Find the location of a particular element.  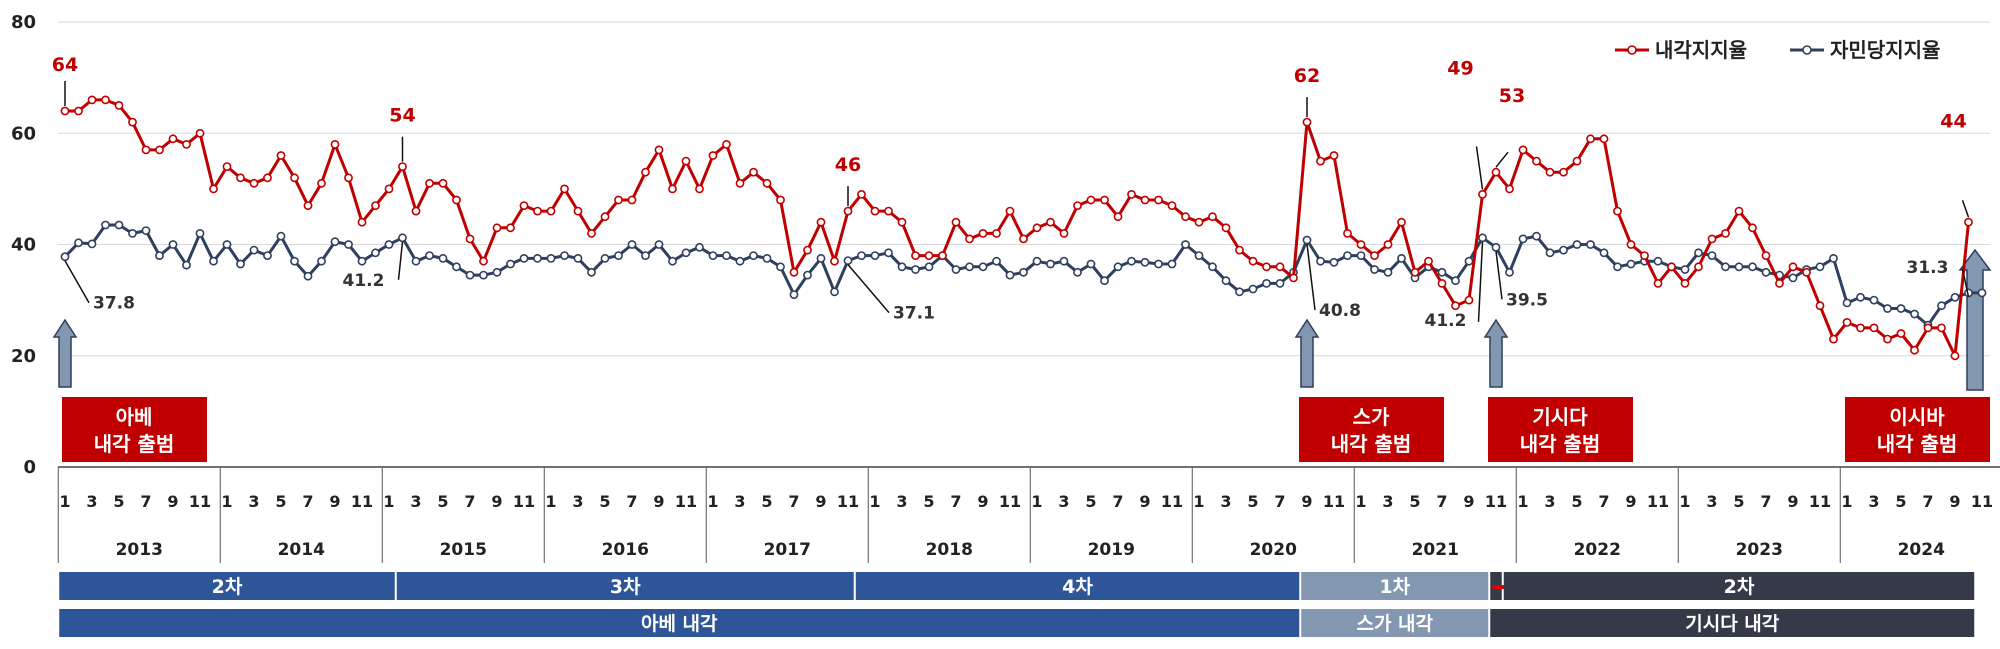

red-data-label: 46 is located at coordinates (848, 165).